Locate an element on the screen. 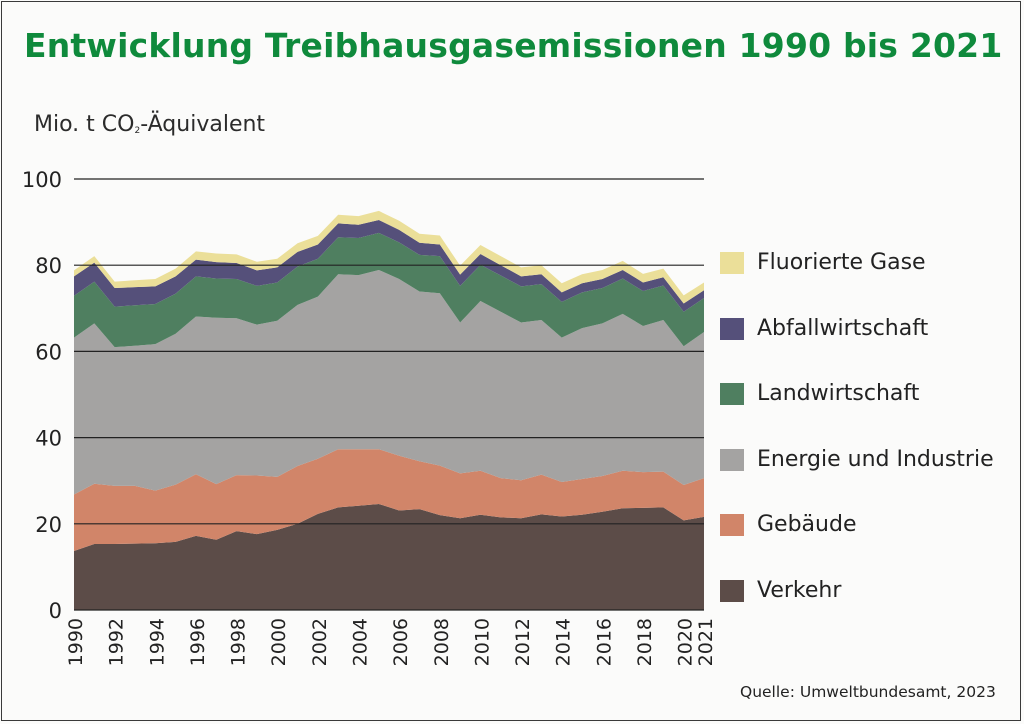 The image size is (1024, 724). x-tick-label: 2010 is located at coordinates (483, 642).